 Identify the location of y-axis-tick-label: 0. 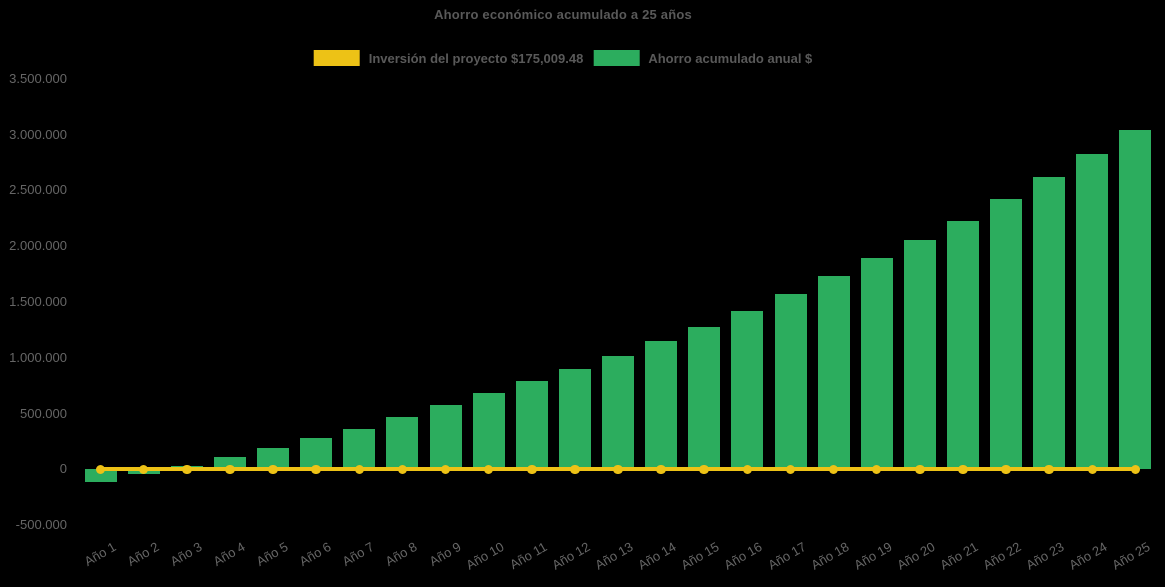
(63, 469).